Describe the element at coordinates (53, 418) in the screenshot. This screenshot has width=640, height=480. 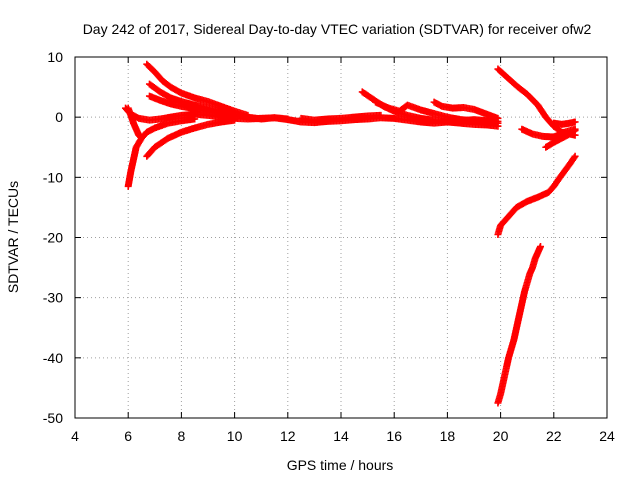
I see `y-tick-label: -50` at that location.